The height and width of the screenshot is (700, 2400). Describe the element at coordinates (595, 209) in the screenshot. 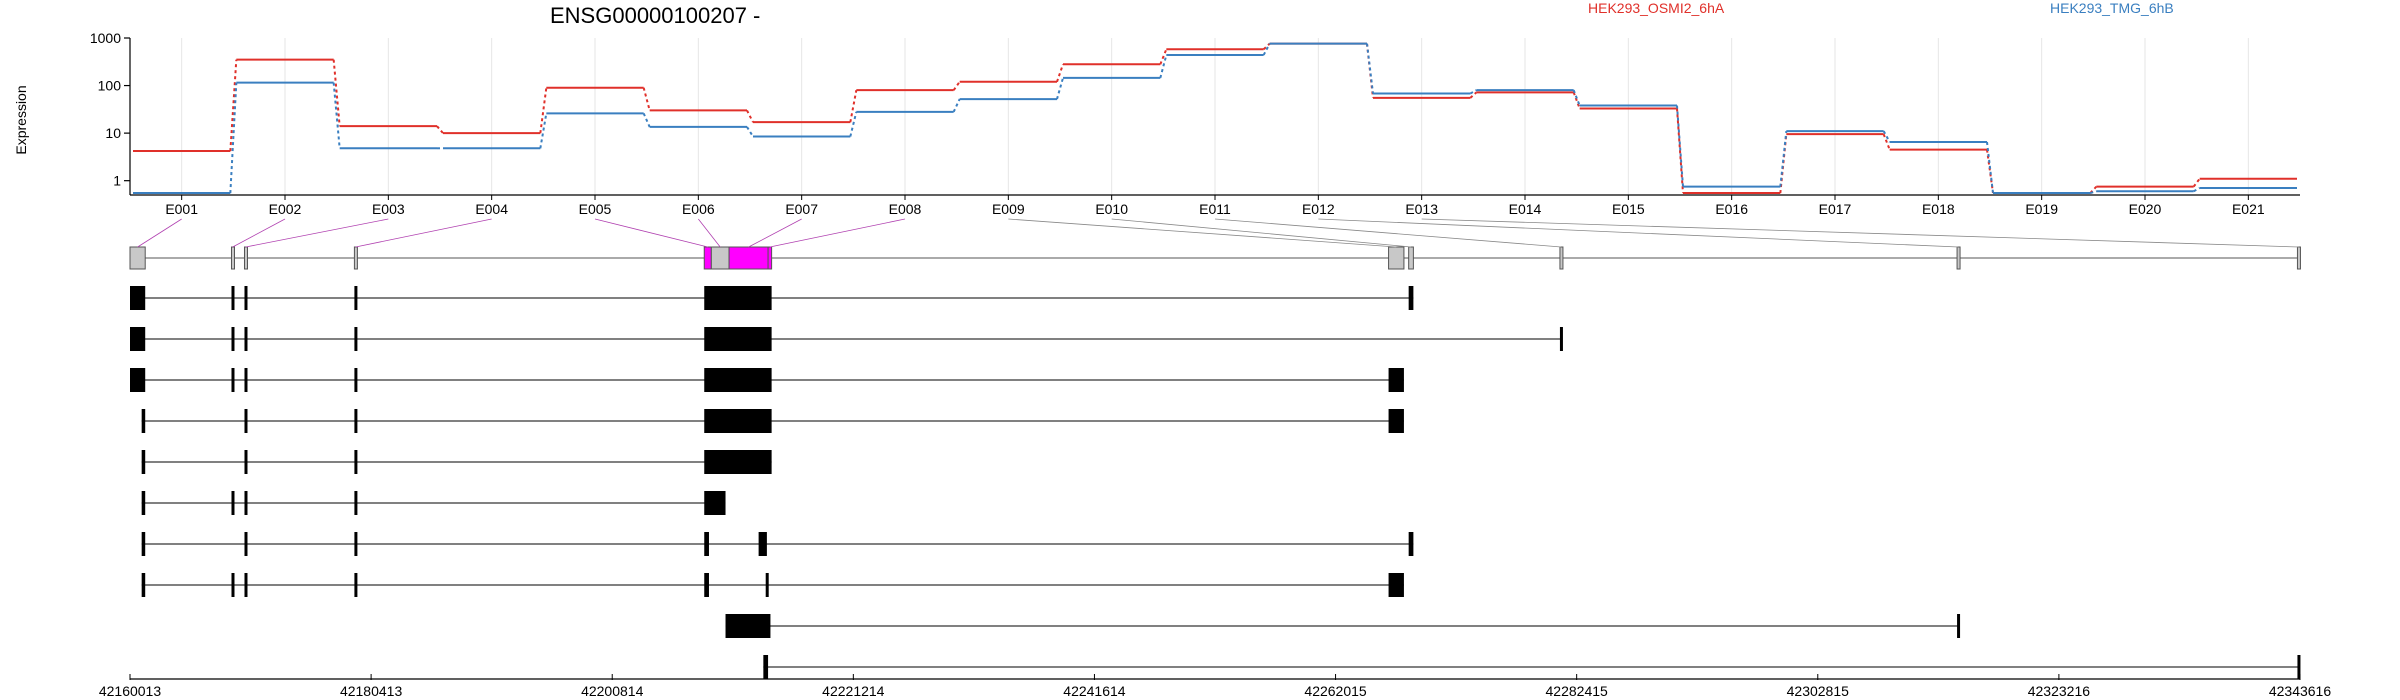

I see `exon-label: E005` at that location.